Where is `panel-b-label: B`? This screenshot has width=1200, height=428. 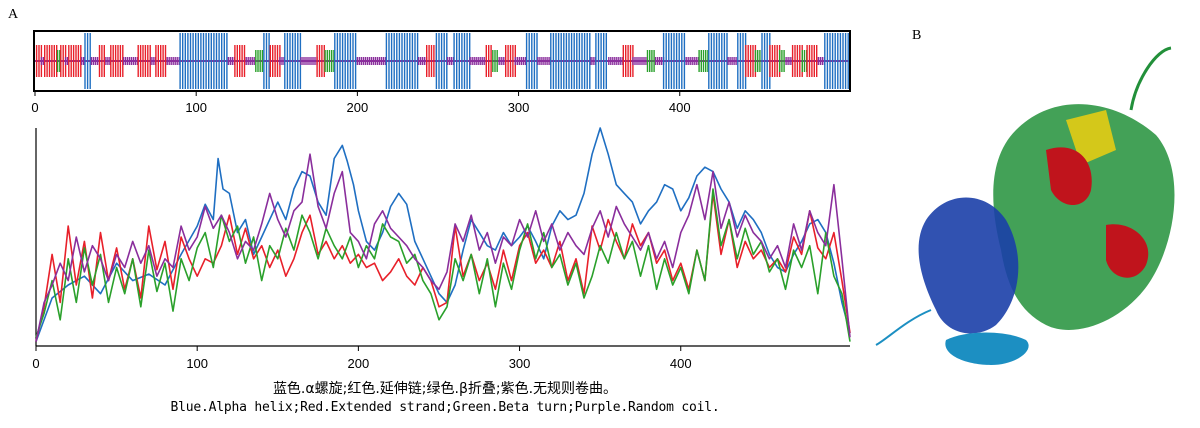
panel-b-label: B is located at coordinates (917, 35).